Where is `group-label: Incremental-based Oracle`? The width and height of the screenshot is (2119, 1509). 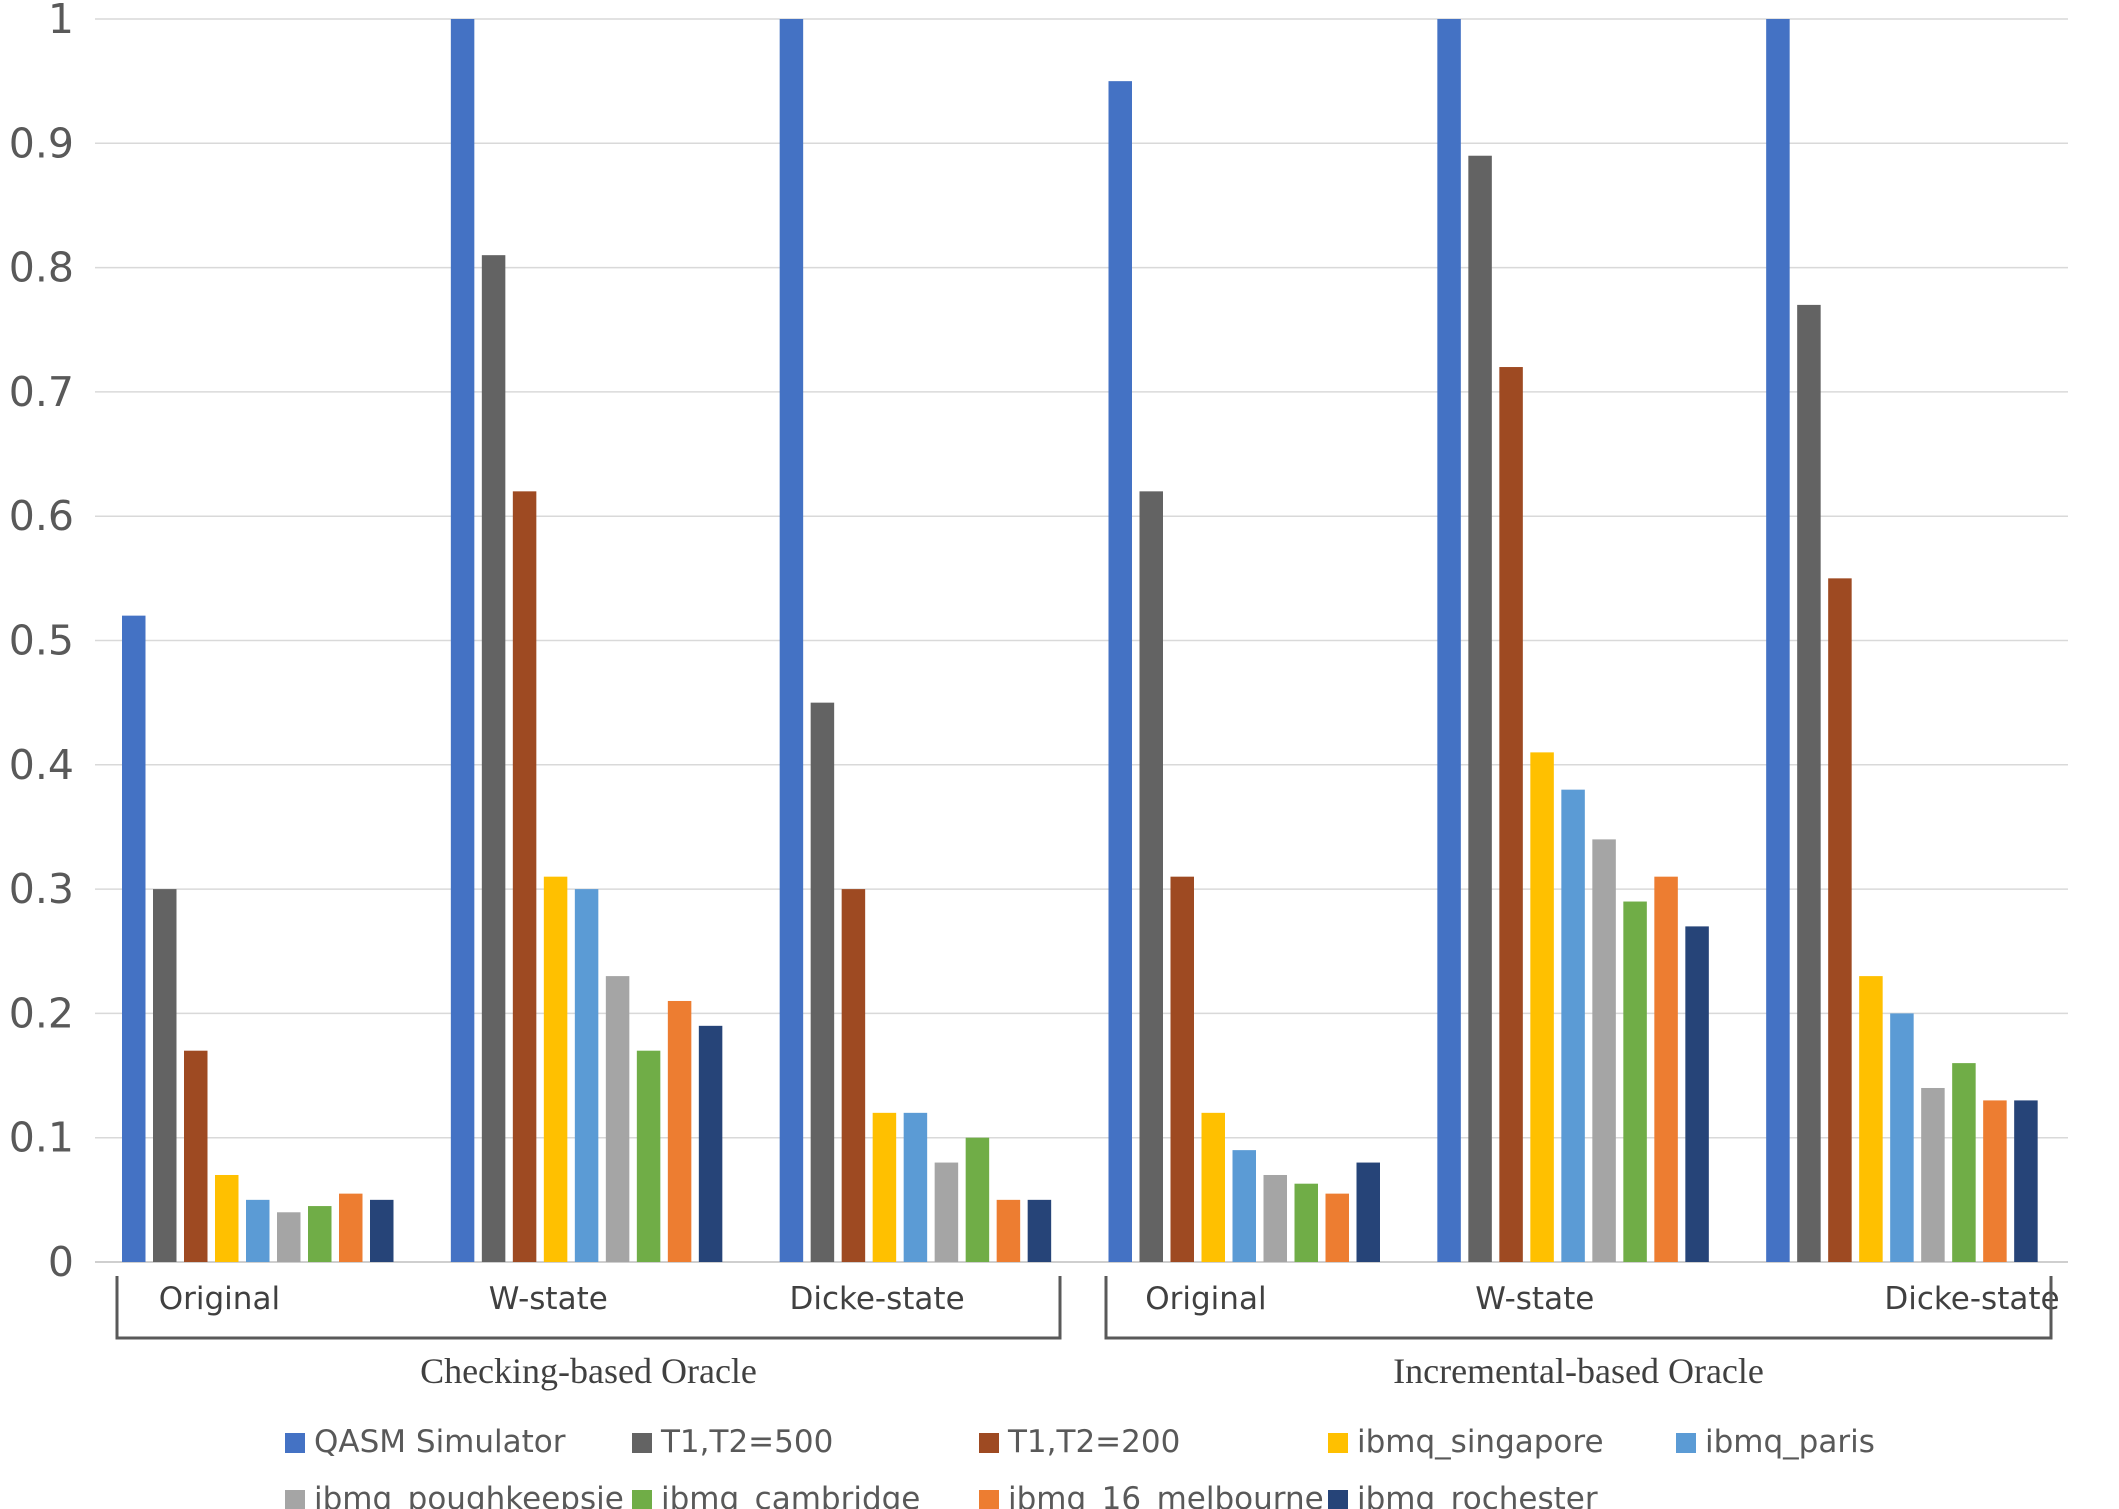 group-label: Incremental-based Oracle is located at coordinates (1578, 1371).